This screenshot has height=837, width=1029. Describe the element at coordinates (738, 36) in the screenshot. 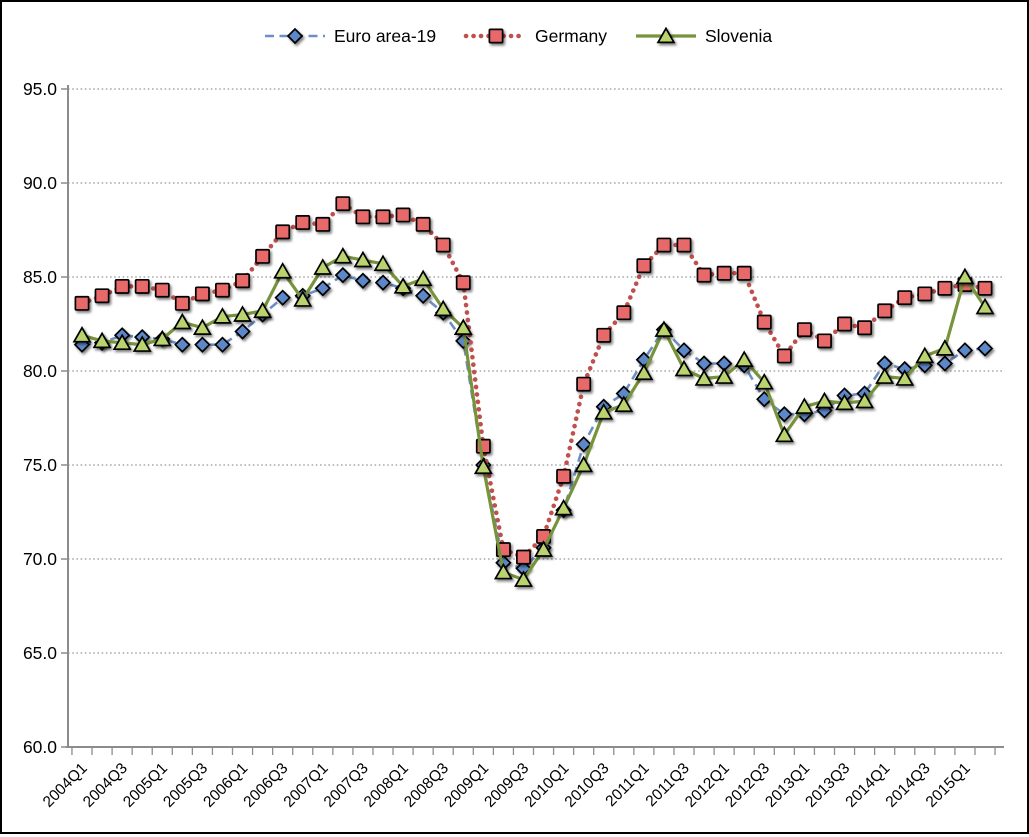

I see `slovenia-legend-label: Slovenia` at that location.